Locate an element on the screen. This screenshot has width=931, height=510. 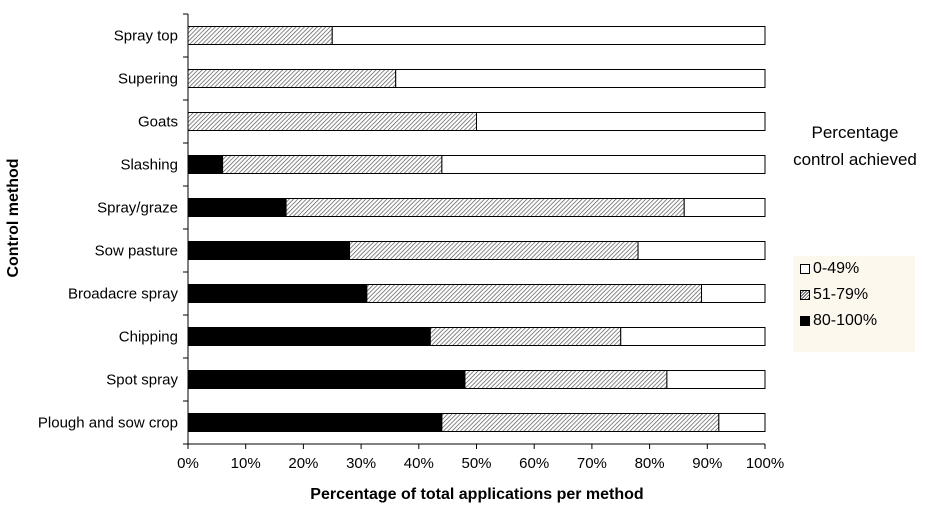
x-tick-label-100: 100% is located at coordinates (765, 463).